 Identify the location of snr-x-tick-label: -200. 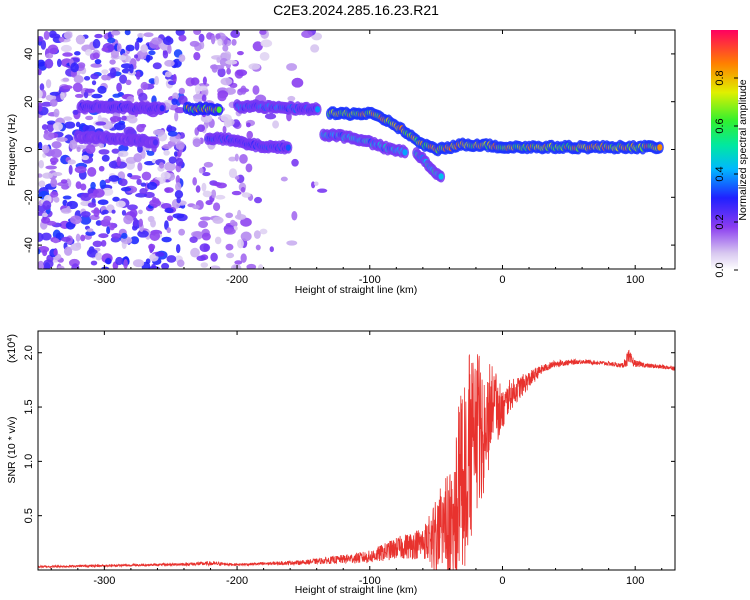
(237, 581).